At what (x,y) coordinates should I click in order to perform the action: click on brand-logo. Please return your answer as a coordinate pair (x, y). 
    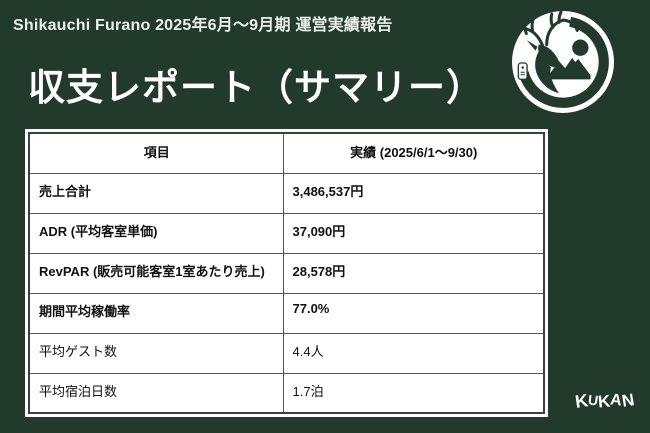
    Looking at the image, I should click on (563, 62).